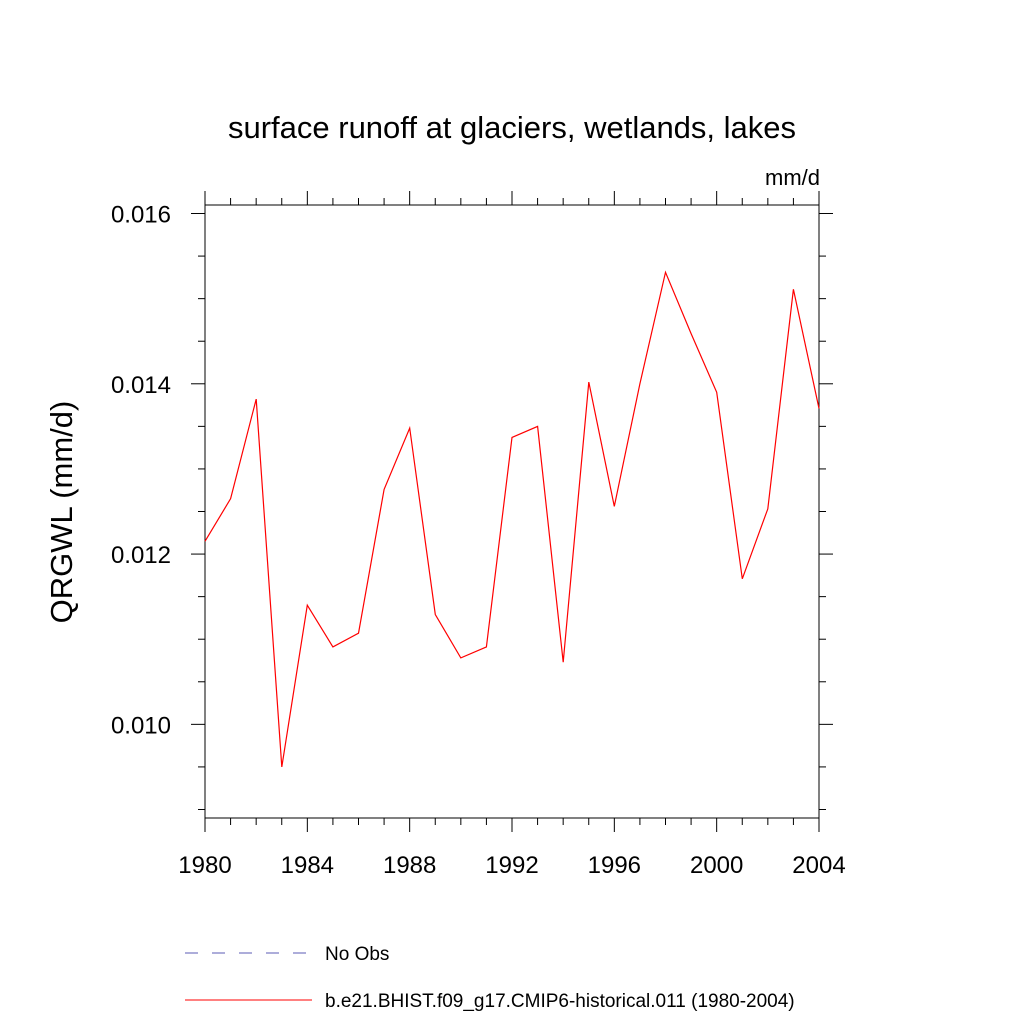 The image size is (1024, 1024). I want to click on y-tick-label: 0.016, so click(141, 215).